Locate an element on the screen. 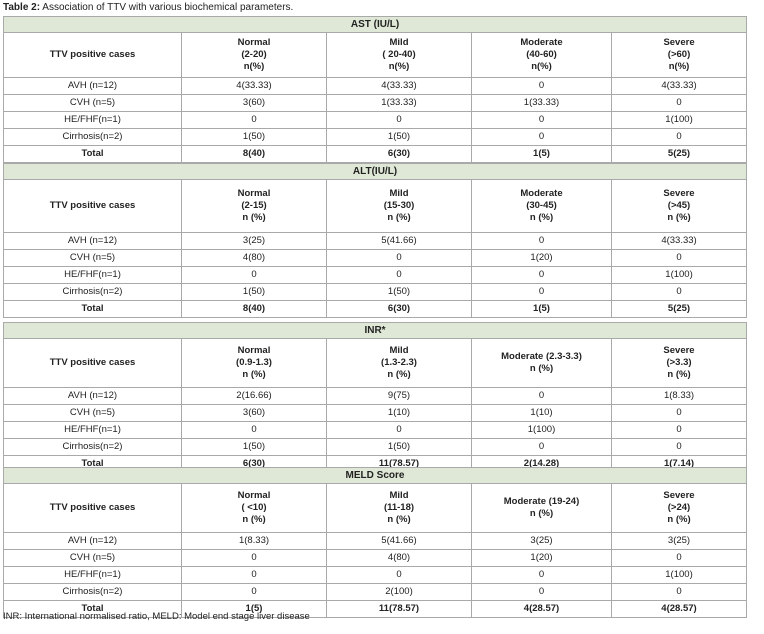 This screenshot has height=634, width=764. column-header-line: (>3.3) is located at coordinates (679, 362).